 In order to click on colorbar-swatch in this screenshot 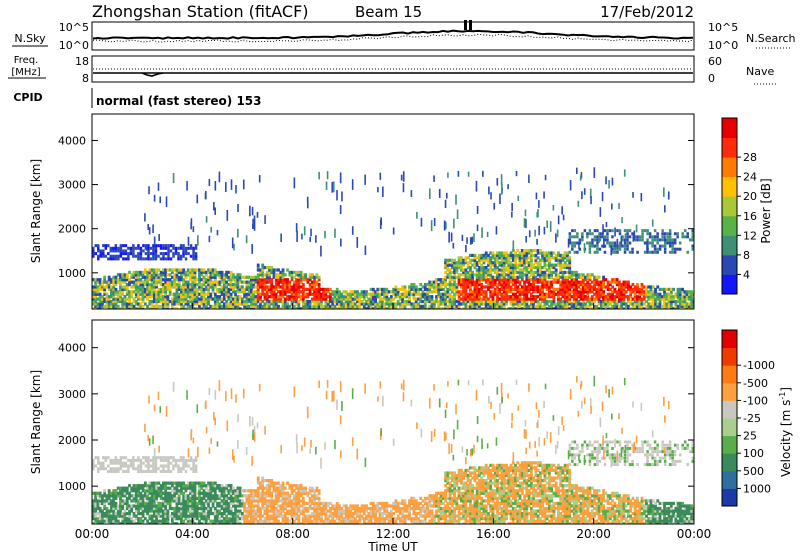, I will do `click(729, 167)`.